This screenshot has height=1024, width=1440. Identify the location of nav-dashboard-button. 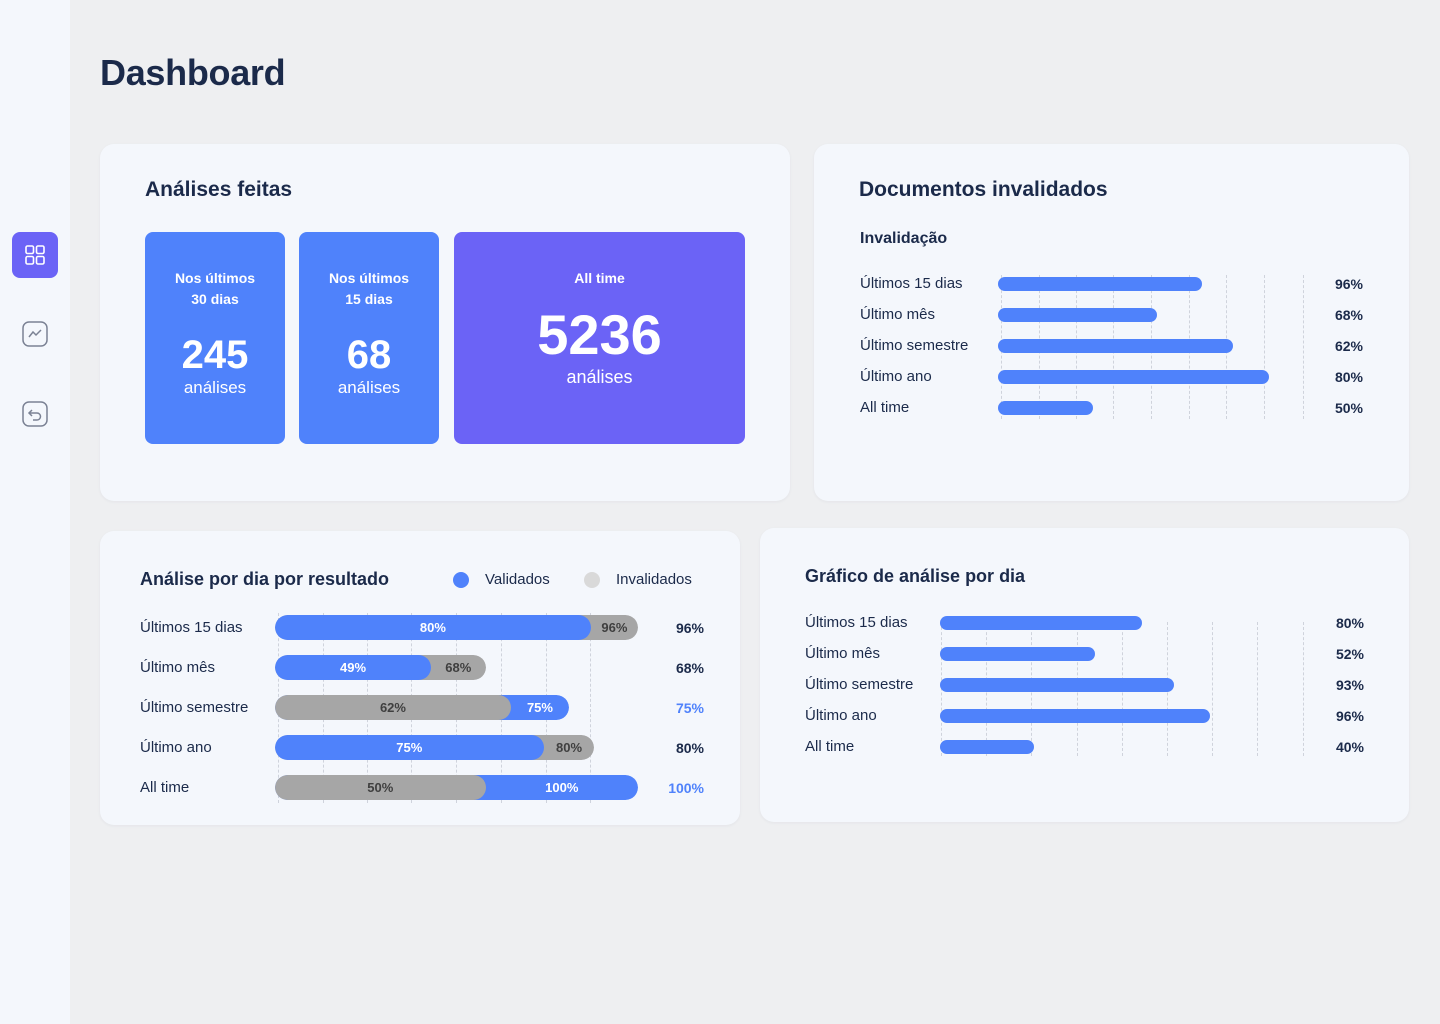
(35, 255).